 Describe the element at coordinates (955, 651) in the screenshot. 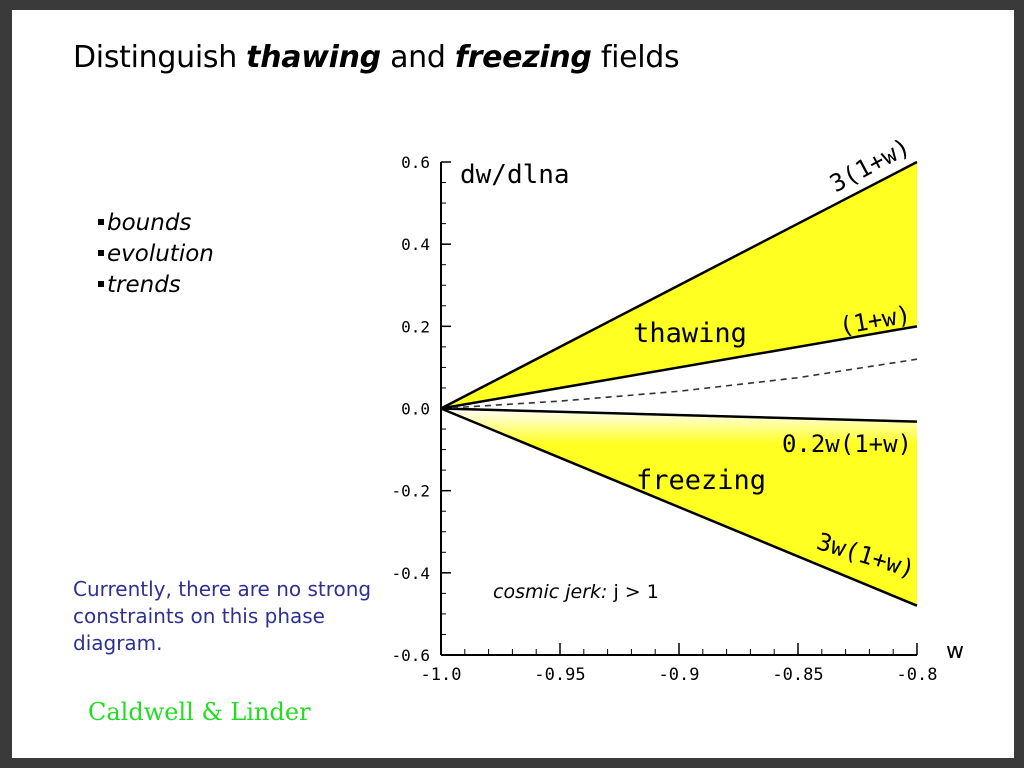

I see `x-axis-title: w` at that location.